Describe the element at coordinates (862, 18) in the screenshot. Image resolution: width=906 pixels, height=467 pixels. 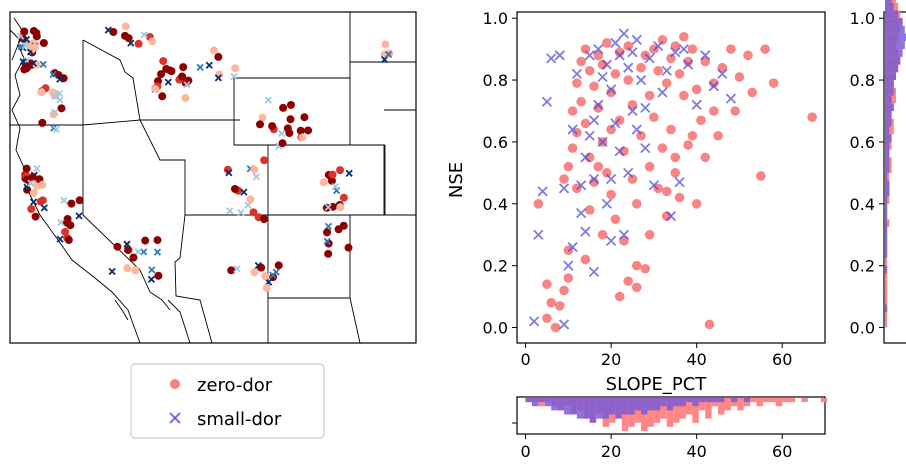
I see `right-y-tick-label: 1.0` at that location.